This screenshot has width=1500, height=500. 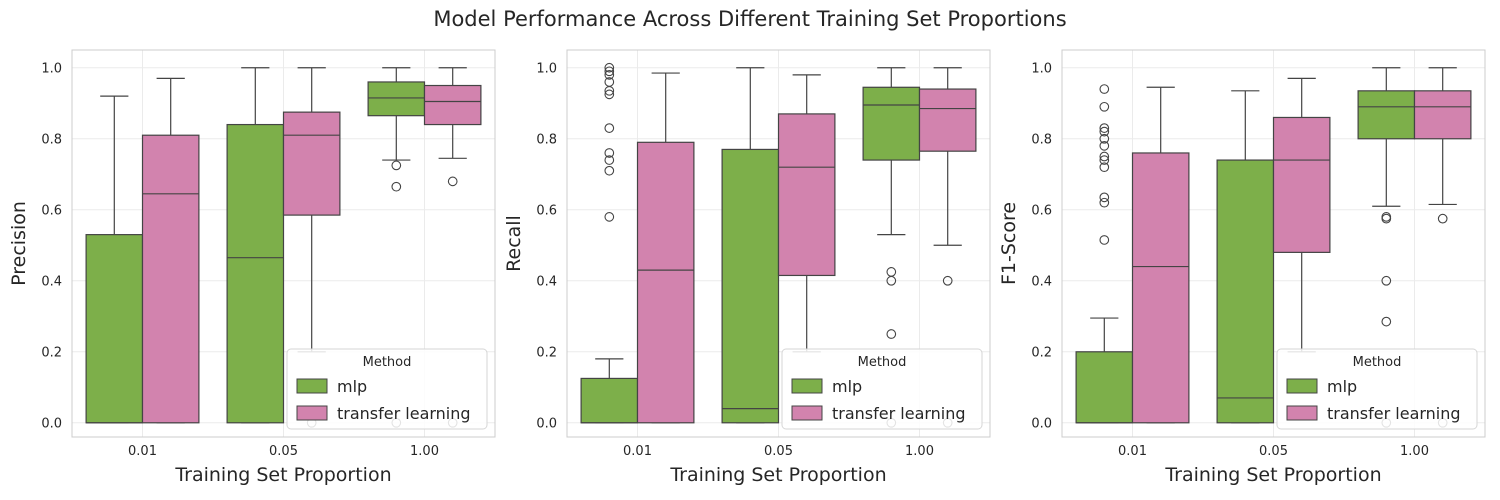 What do you see at coordinates (778, 451) in the screenshot?
I see `x-tick-label: 0.05` at bounding box center [778, 451].